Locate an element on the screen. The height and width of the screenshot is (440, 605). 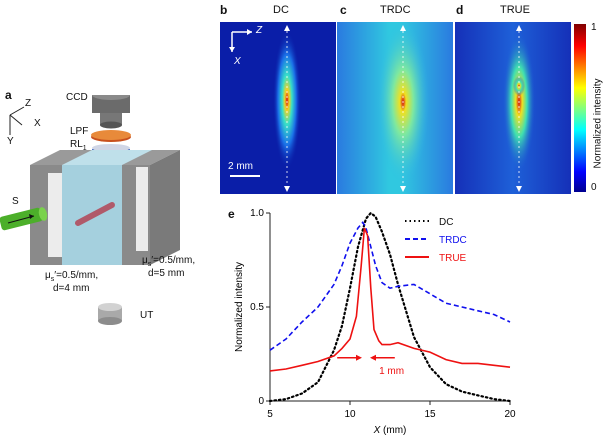
axis-label-x: X is located at coordinates (37, 123).